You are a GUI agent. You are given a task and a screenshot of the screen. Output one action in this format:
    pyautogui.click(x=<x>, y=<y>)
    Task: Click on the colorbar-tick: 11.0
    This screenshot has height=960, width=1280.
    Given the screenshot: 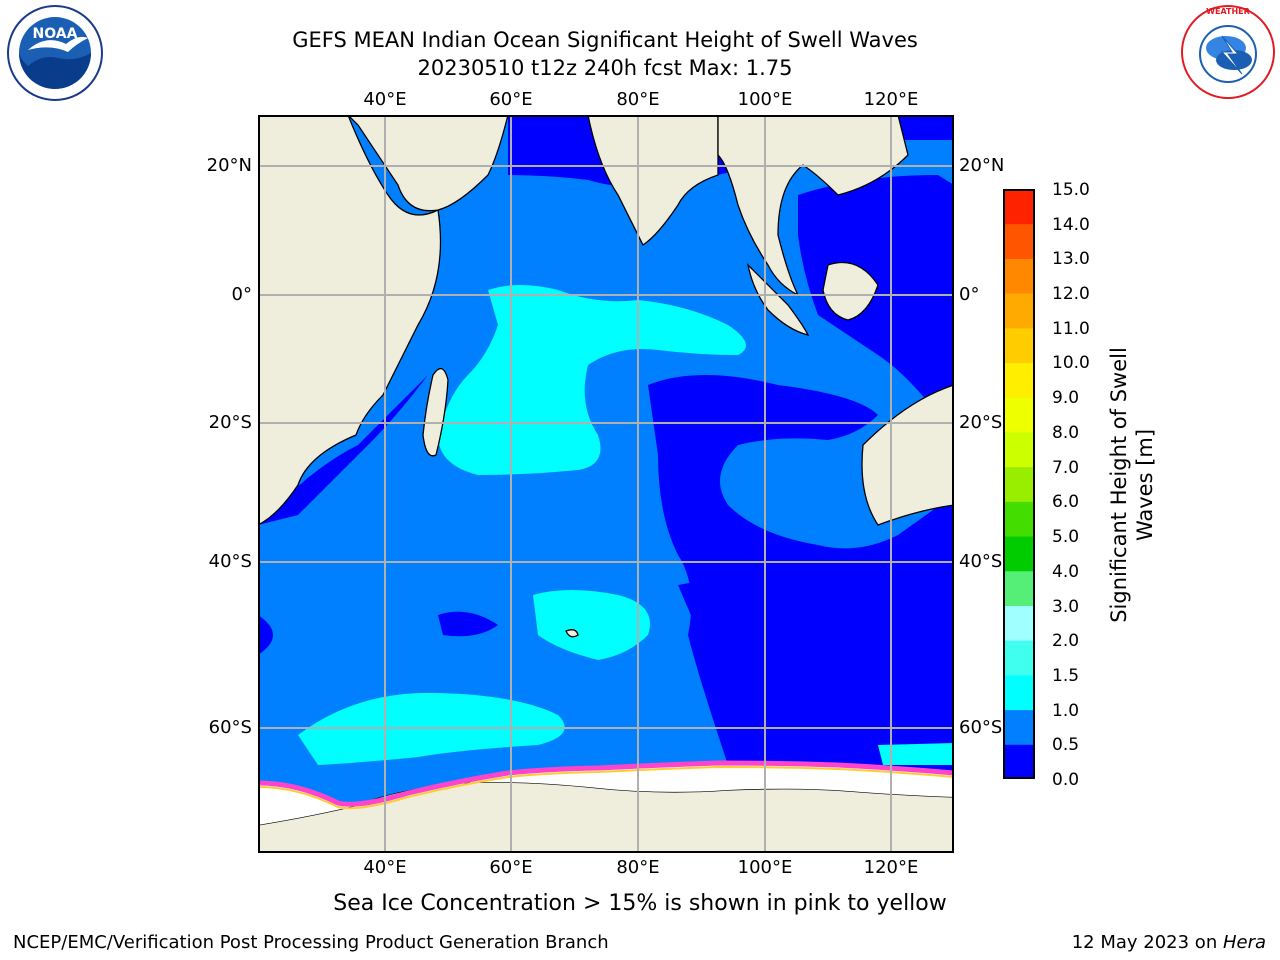 What is the action you would take?
    pyautogui.click(x=1071, y=329)
    